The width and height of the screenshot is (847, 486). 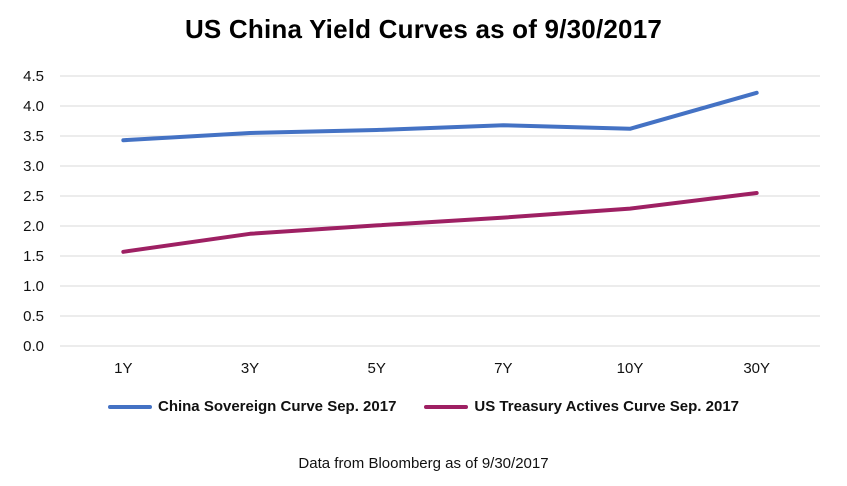 I want to click on x-axis-ticks: 1Y 3Y 5Y 7Y 10Y 30Y, so click(x=442, y=368).